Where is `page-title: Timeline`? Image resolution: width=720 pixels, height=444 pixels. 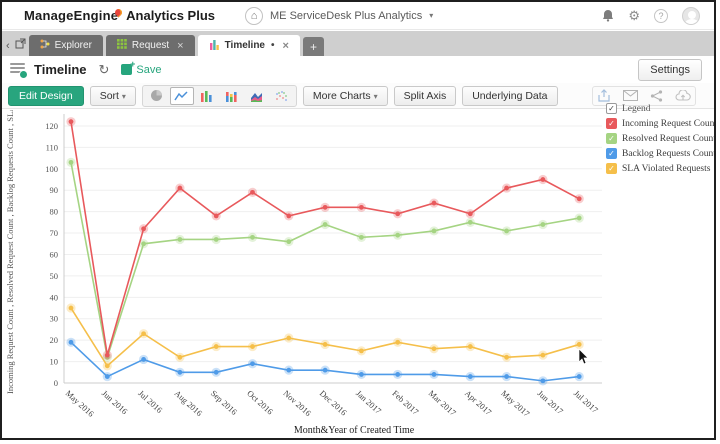
page-title: Timeline is located at coordinates (60, 69).